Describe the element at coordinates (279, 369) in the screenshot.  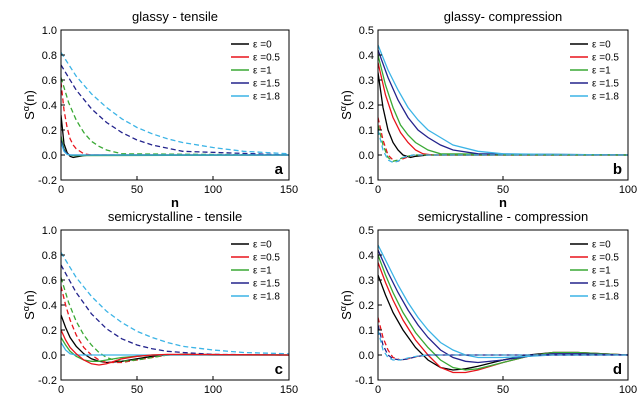
I see `panel-letter: c` at that location.